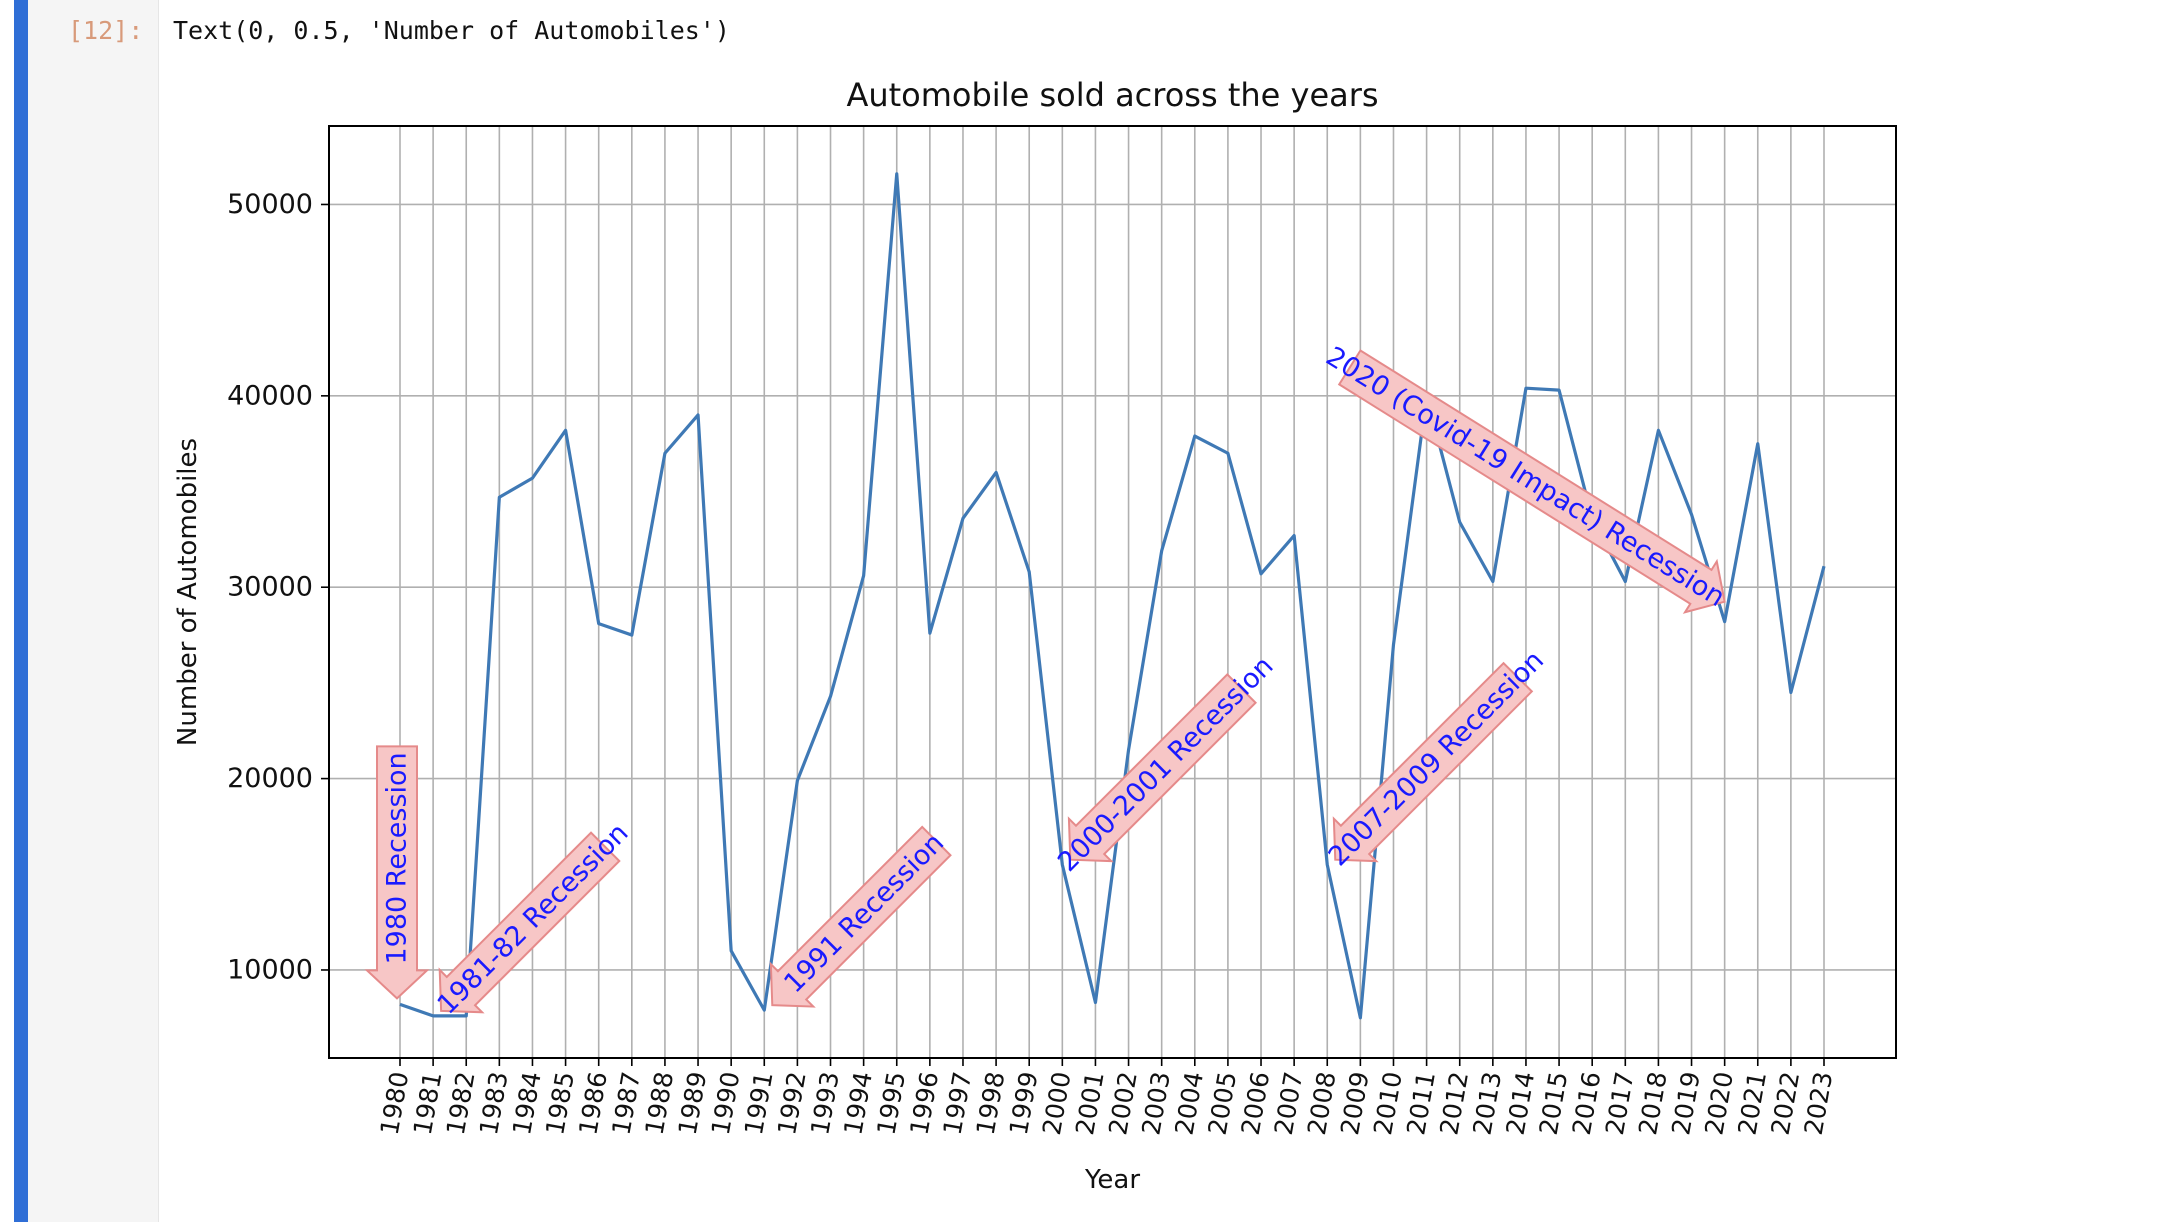  Describe the element at coordinates (397, 858) in the screenshot. I see `annotation-label: 1980 Recession` at that location.